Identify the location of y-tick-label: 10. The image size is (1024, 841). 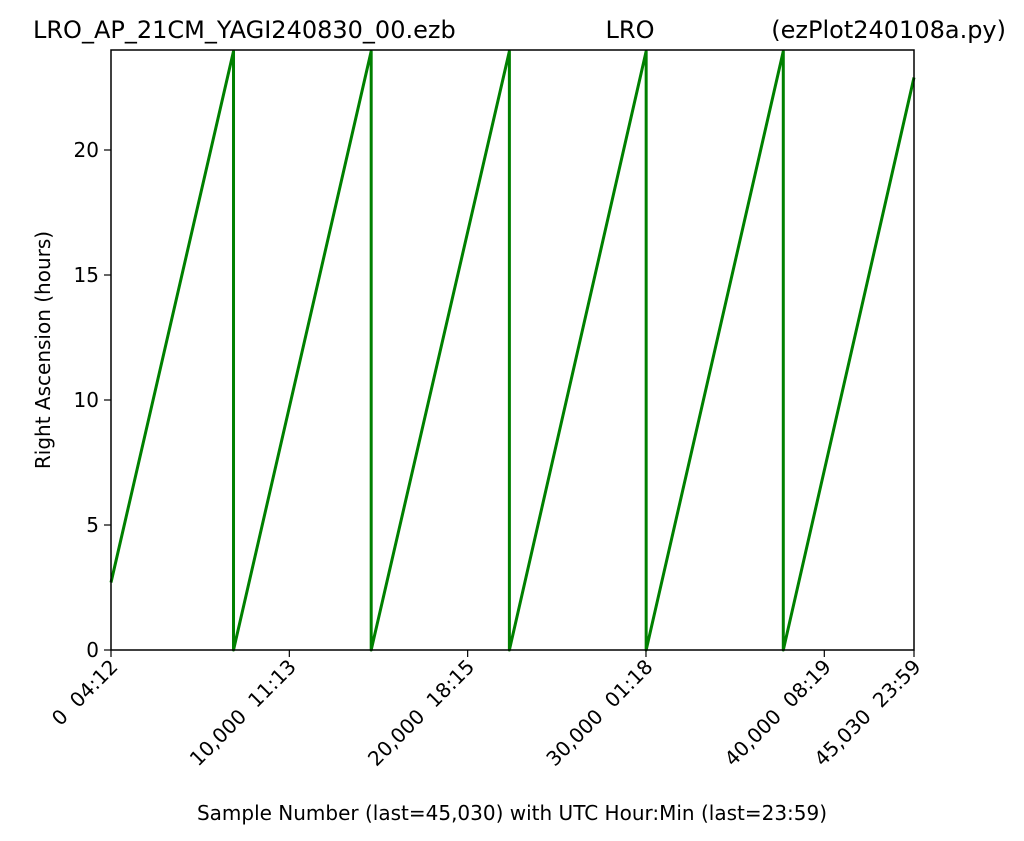
(86, 400).